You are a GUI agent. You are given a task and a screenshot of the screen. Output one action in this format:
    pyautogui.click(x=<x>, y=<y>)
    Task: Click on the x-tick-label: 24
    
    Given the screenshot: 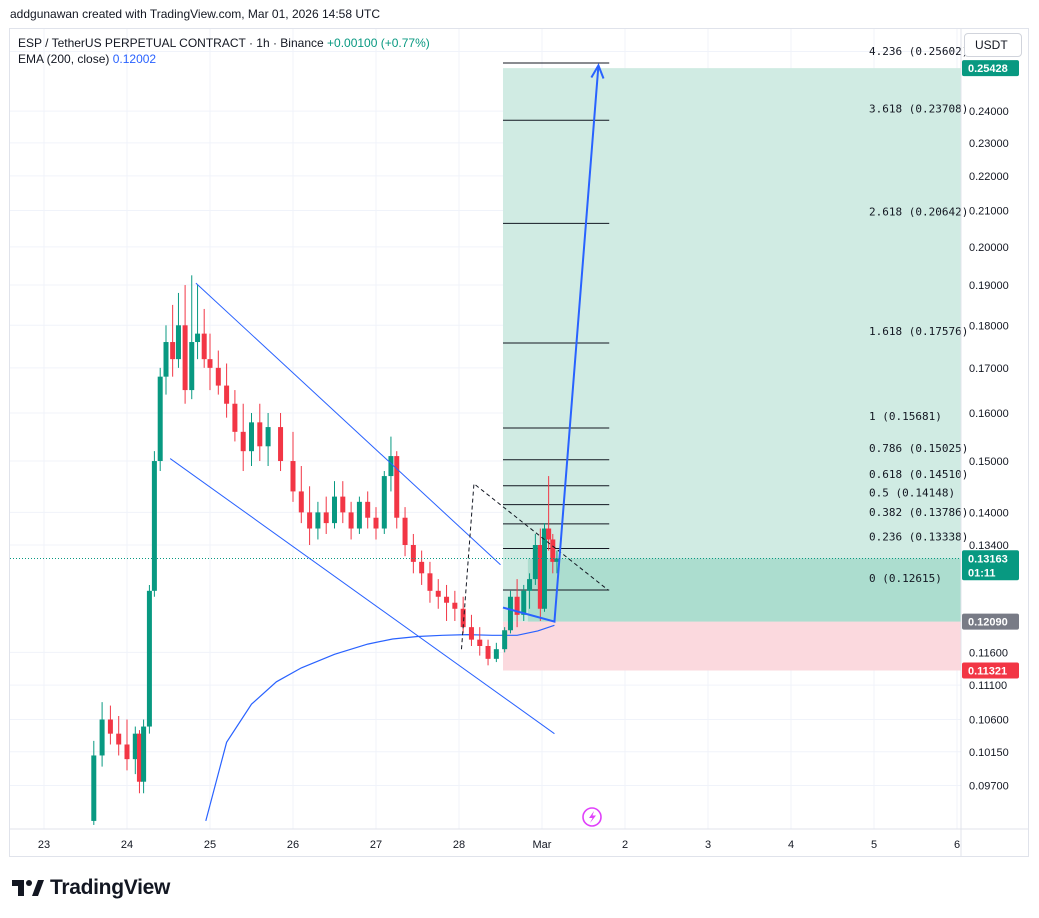 What is the action you would take?
    pyautogui.click(x=127, y=845)
    